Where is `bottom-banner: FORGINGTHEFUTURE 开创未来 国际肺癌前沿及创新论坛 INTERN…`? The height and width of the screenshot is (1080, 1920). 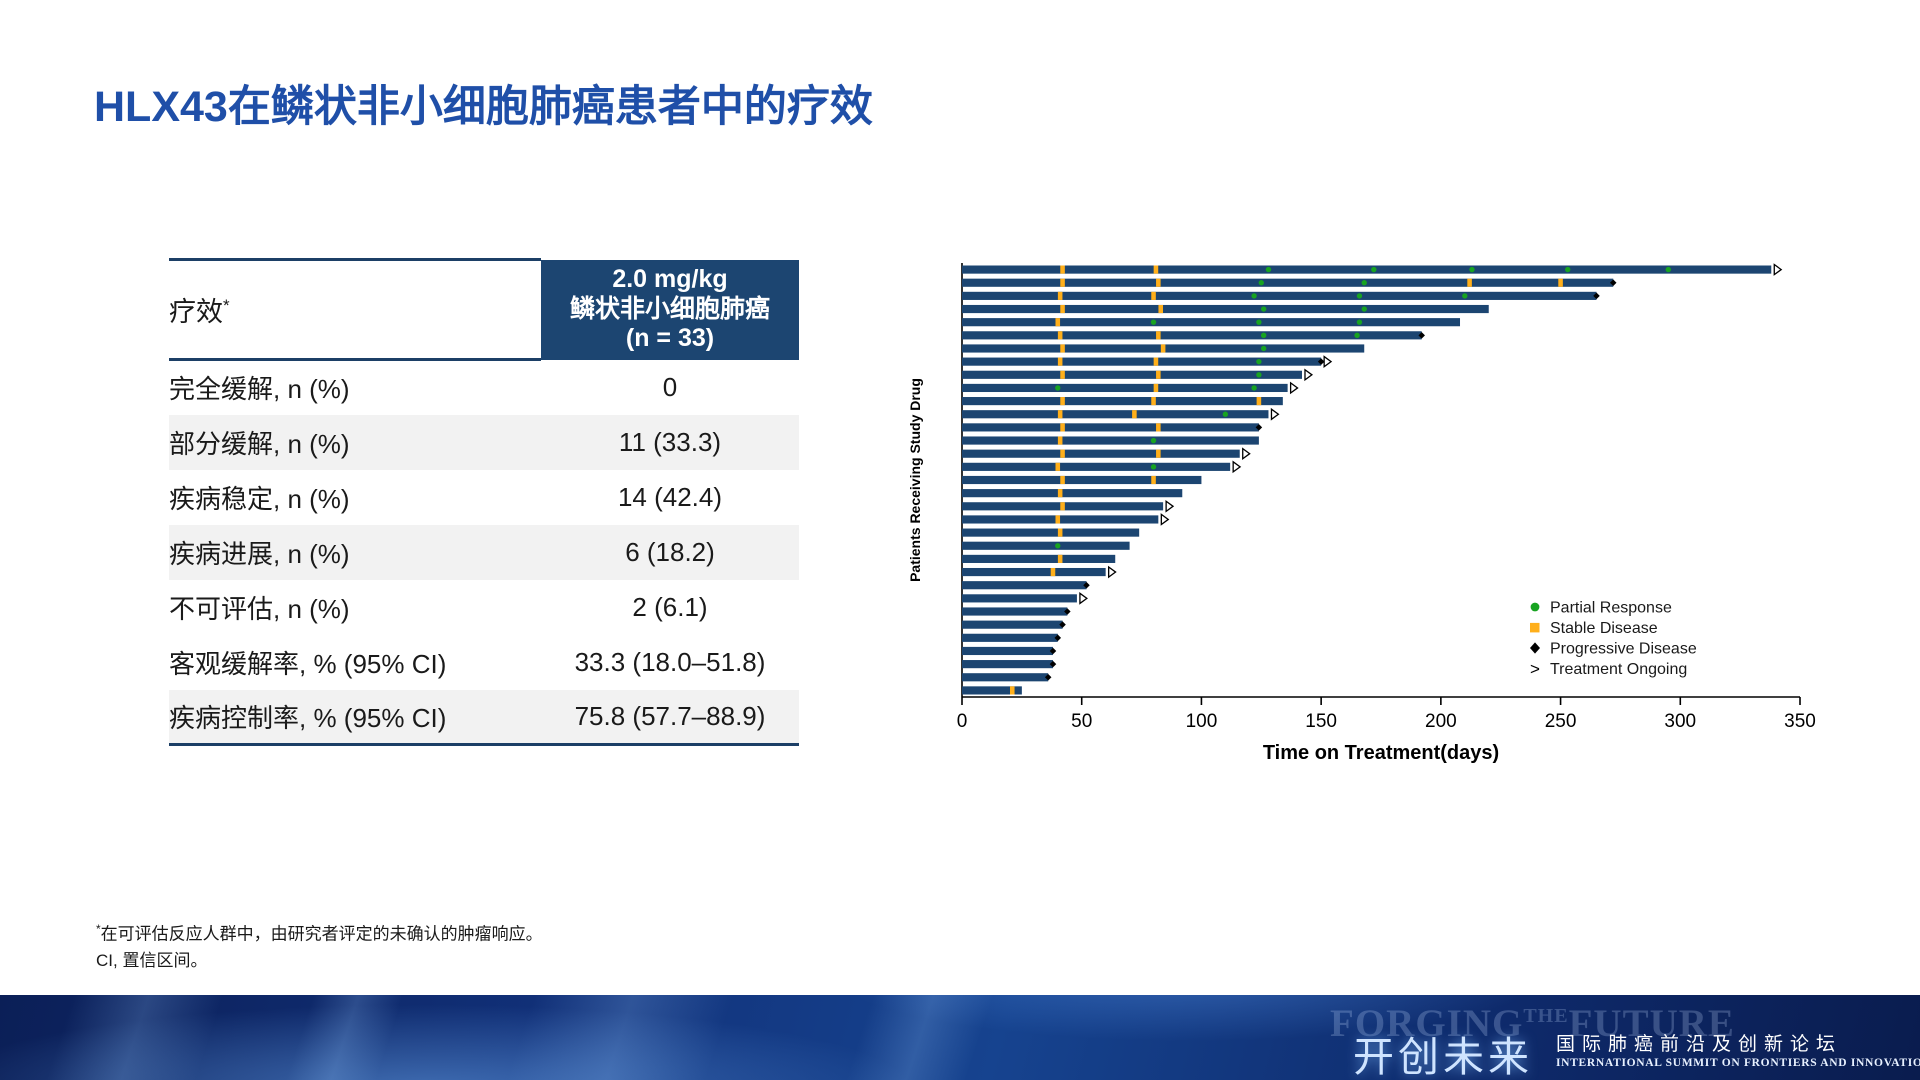 bottom-banner: FORGINGTHEFUTURE 开创未来 国际肺癌前沿及创新论坛 INTERN… is located at coordinates (960, 1037).